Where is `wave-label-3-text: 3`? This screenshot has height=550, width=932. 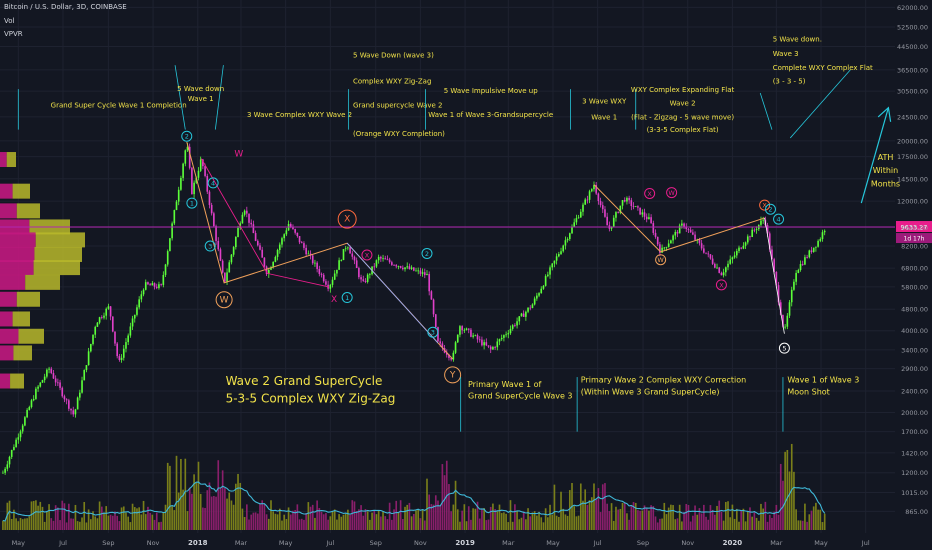 wave-label-3-text: 3 is located at coordinates (210, 247).